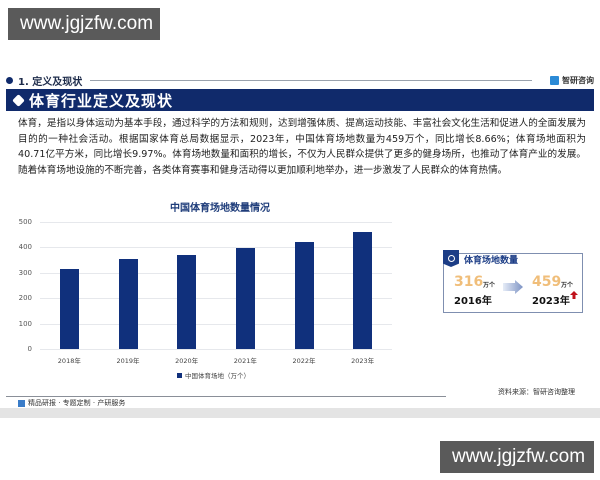 Image resolution: width=600 pixels, height=480 pixels. Describe the element at coordinates (469, 282) in the screenshot. I see `start-value: 316` at that location.